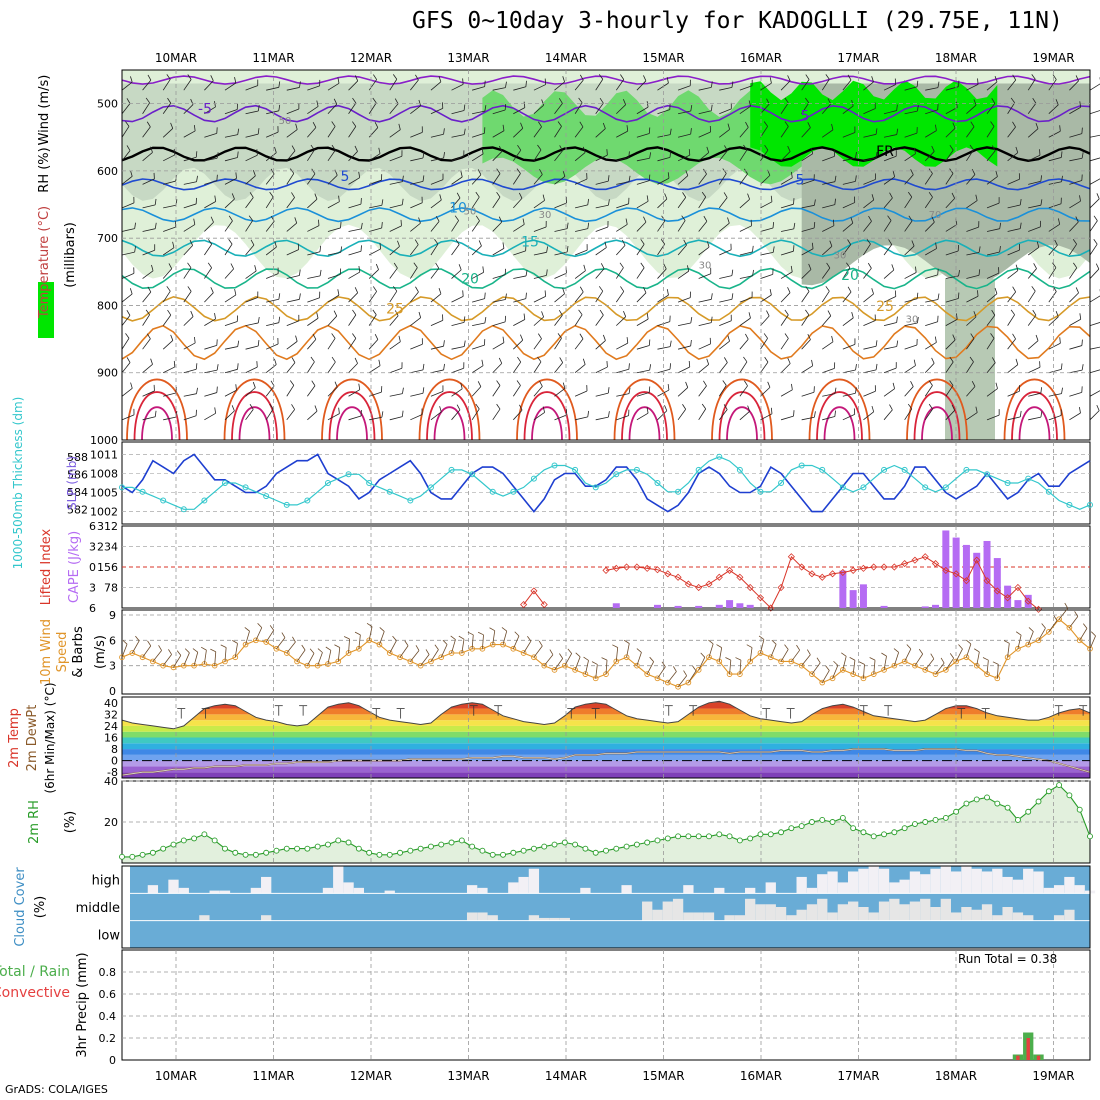 The image size is (1100, 1100). Describe the element at coordinates (805, 116) in the screenshot. I see `isotherm-label: 5` at that location.